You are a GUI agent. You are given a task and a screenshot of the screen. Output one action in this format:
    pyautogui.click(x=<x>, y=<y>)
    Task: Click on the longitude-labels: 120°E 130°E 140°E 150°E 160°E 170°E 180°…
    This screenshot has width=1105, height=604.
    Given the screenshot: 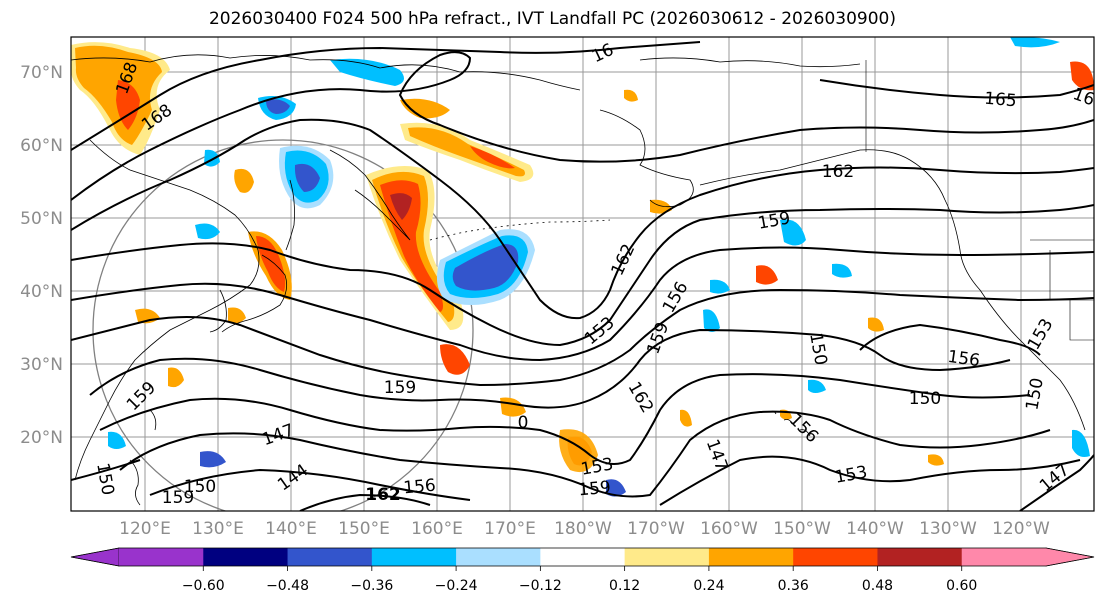 What is the action you would take?
    pyautogui.click(x=584, y=529)
    